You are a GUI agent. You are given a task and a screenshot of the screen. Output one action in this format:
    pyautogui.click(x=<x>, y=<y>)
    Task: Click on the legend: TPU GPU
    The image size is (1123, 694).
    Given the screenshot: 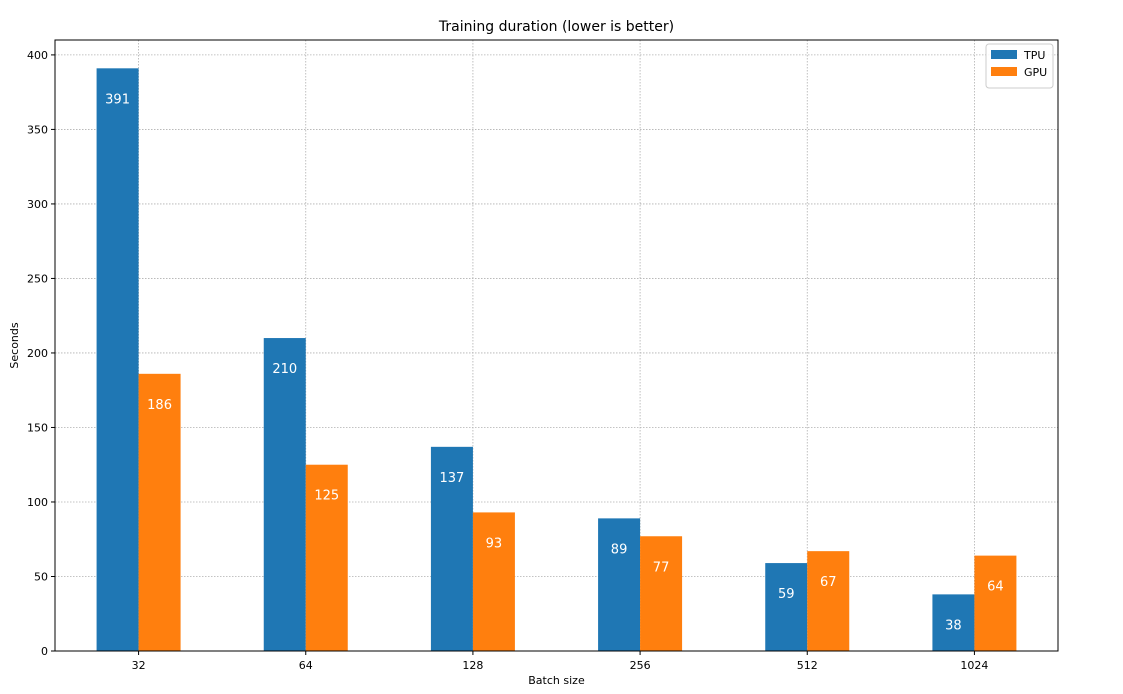 What is the action you would take?
    pyautogui.click(x=1019, y=66)
    